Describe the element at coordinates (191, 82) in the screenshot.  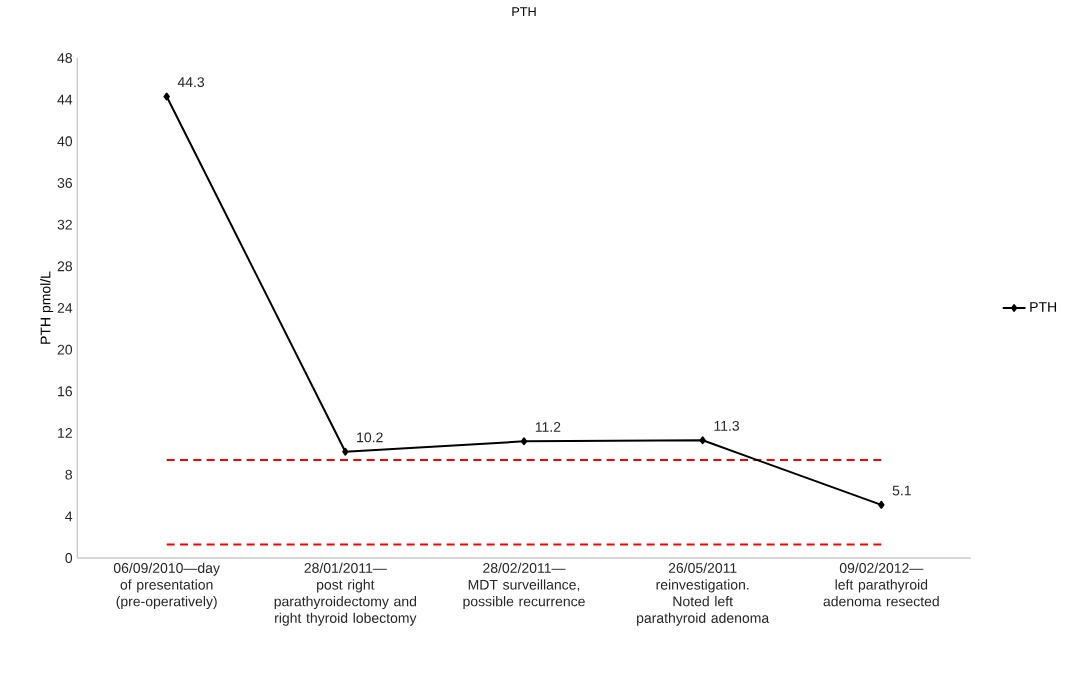
I see `data-label: 44.3` at that location.